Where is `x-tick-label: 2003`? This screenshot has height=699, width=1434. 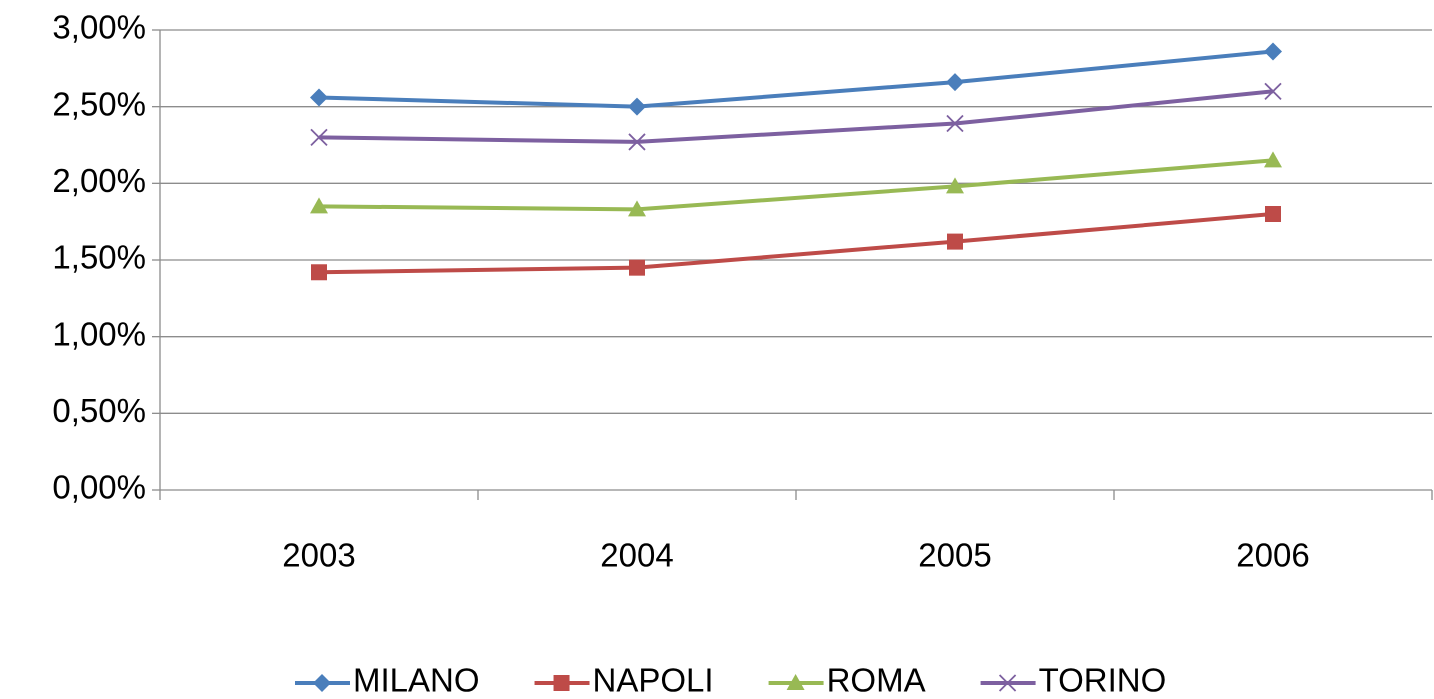
x-tick-label: 2003 is located at coordinates (318, 555).